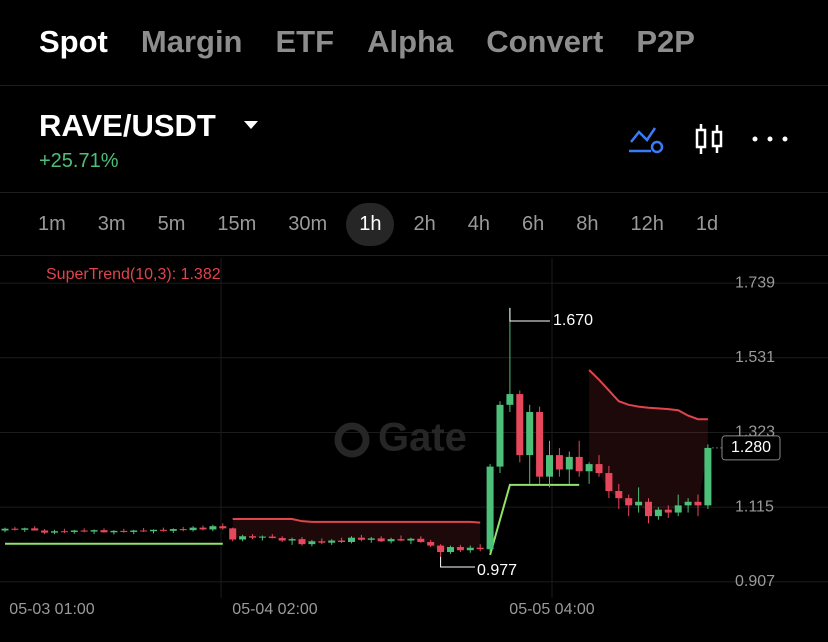  What do you see at coordinates (646, 140) in the screenshot?
I see `indicator-icon` at bounding box center [646, 140].